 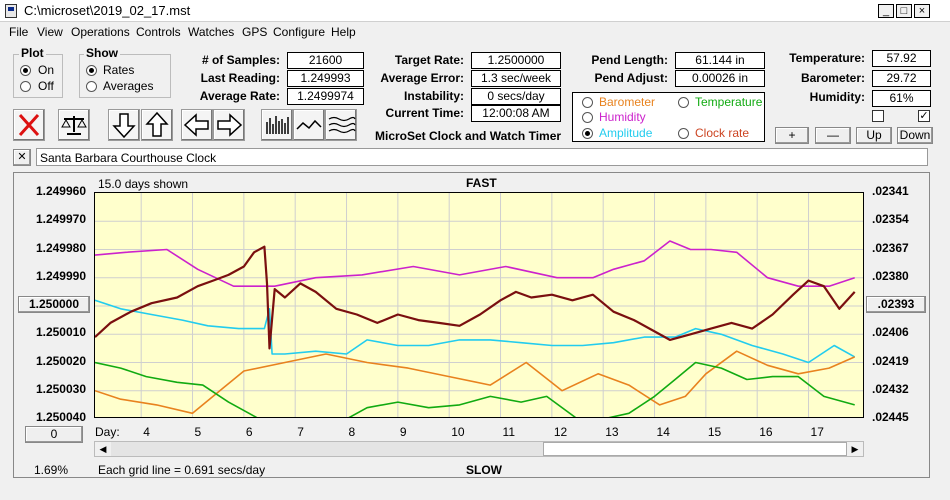 I want to click on day-tick-label: 9, so click(x=403, y=432).